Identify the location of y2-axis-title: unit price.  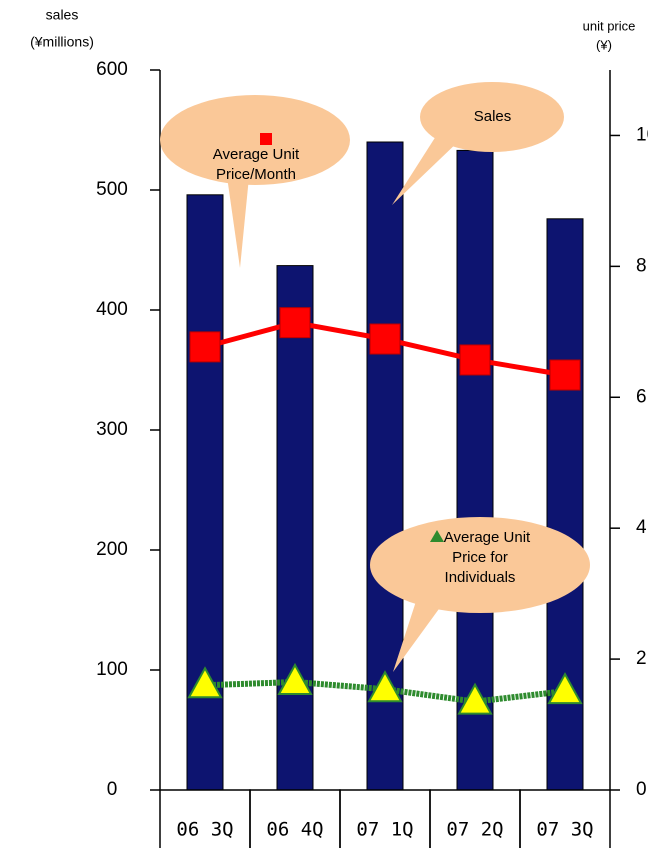
(609, 25).